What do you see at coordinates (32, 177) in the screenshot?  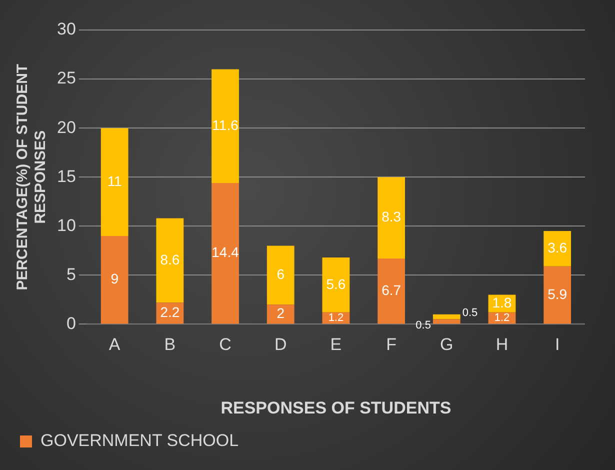 I see `y-axis-title: PERCENTAGE(%) OF STUDENT RESPONSES` at bounding box center [32, 177].